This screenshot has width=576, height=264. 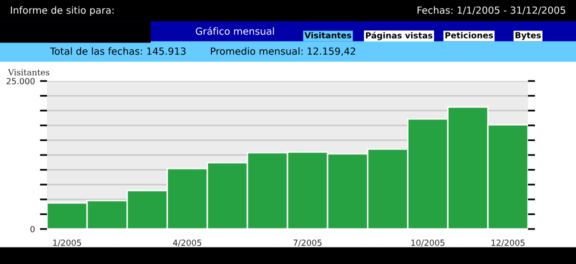 I want to click on x-tick-label: 7/2005, so click(x=308, y=243).